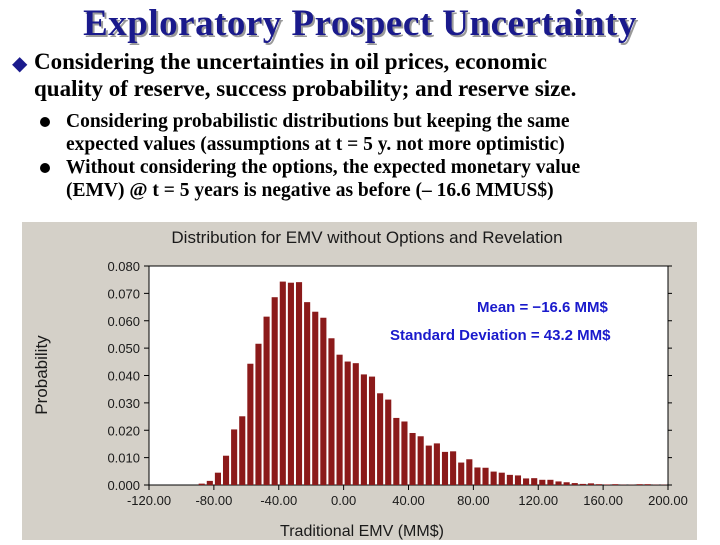 The image size is (720, 545). Describe the element at coordinates (362, 531) in the screenshot. I see `x-axis-label: Traditional EMV (MM$)` at that location.